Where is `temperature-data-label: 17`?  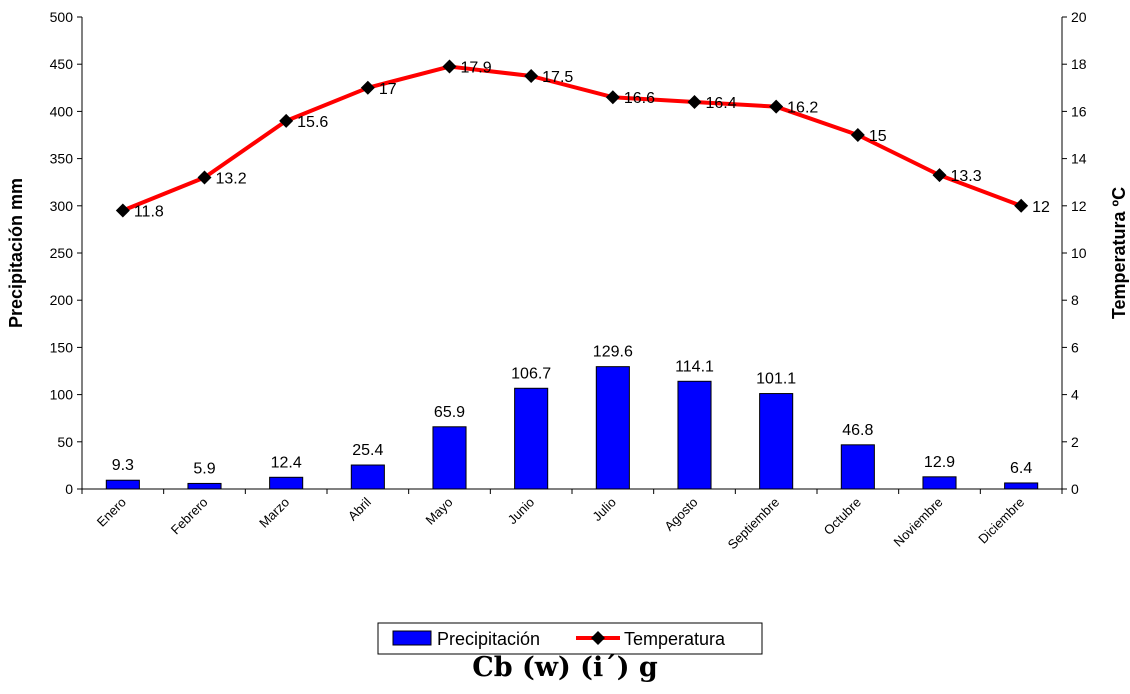 temperature-data-label: 17 is located at coordinates (388, 89).